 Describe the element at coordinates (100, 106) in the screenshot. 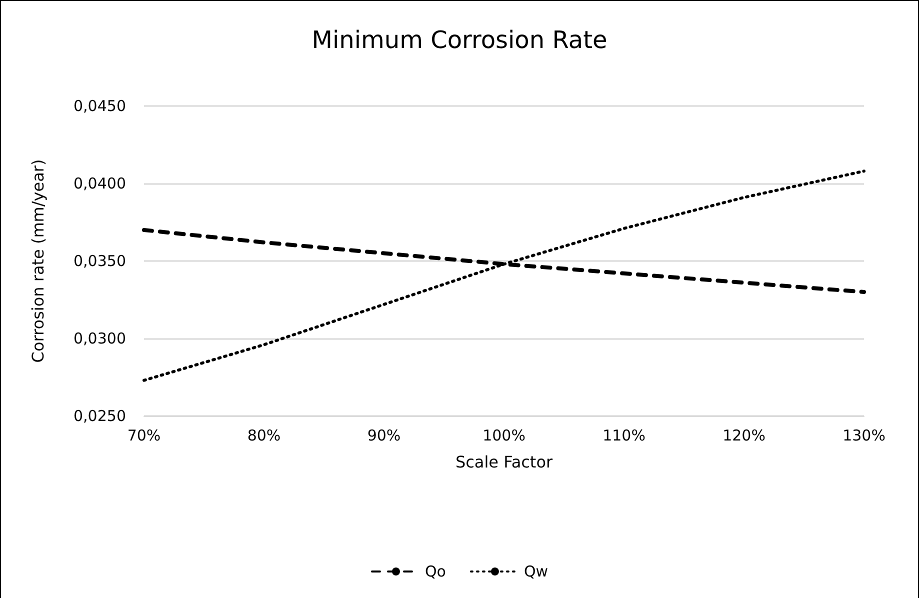

I see `y-tick-label: 0,0450` at that location.